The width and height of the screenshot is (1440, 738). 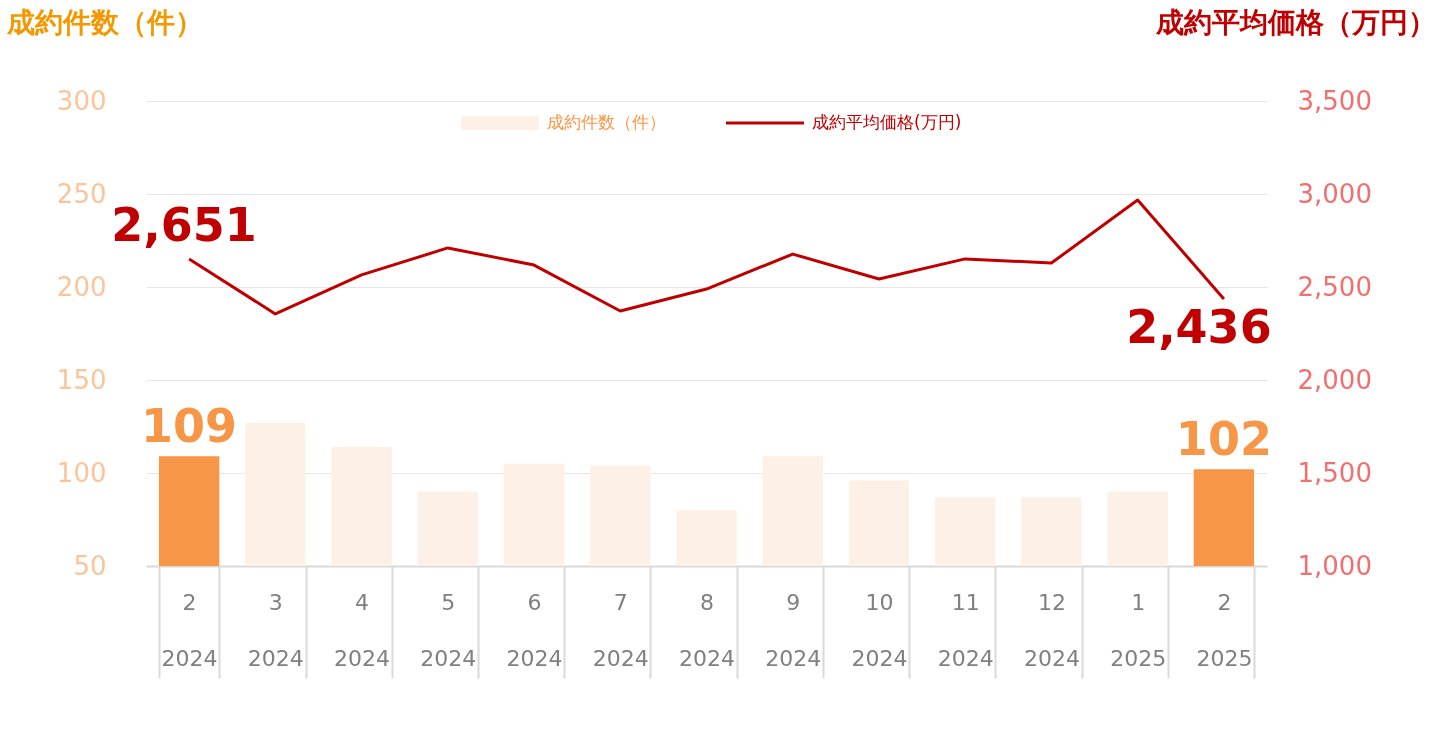 What do you see at coordinates (90, 565) in the screenshot?
I see `y-tick-label: 50` at bounding box center [90, 565].